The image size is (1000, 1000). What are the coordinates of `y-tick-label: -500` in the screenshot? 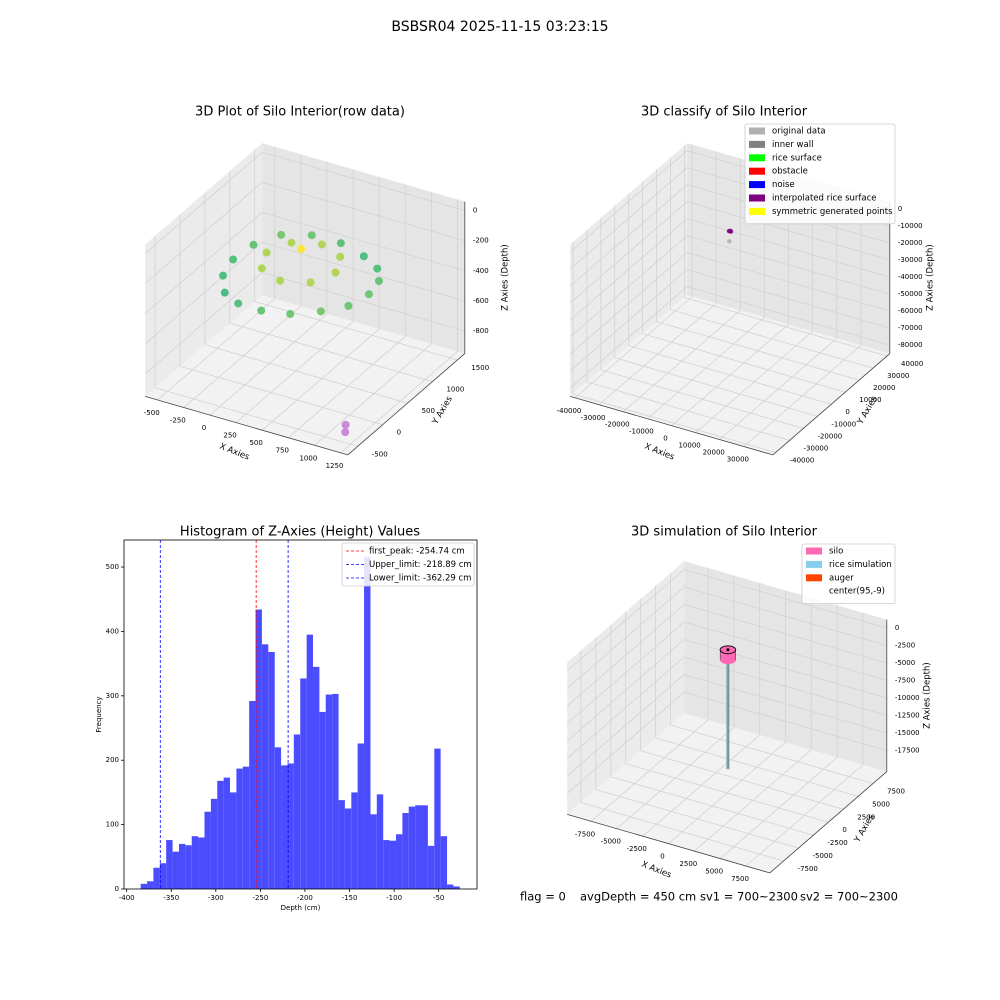 It's located at (380, 454).